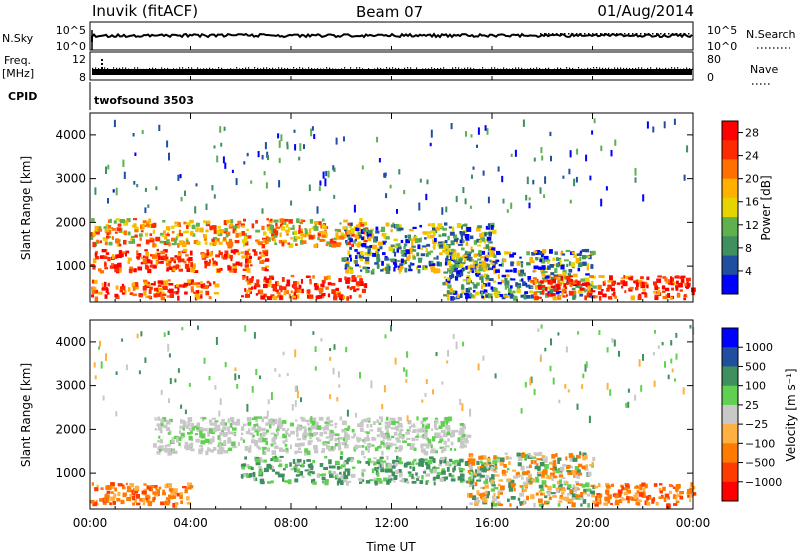 Image resolution: width=800 pixels, height=554 pixels. Describe the element at coordinates (392, 37) in the screenshot. I see `nsky-line` at that location.